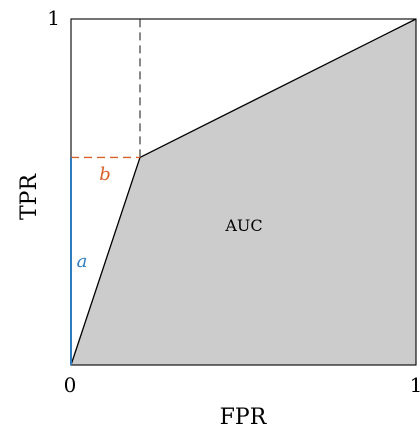 This screenshot has height=432, width=420. Describe the element at coordinates (415, 385) in the screenshot. I see `x-tick-1: 1` at that location.